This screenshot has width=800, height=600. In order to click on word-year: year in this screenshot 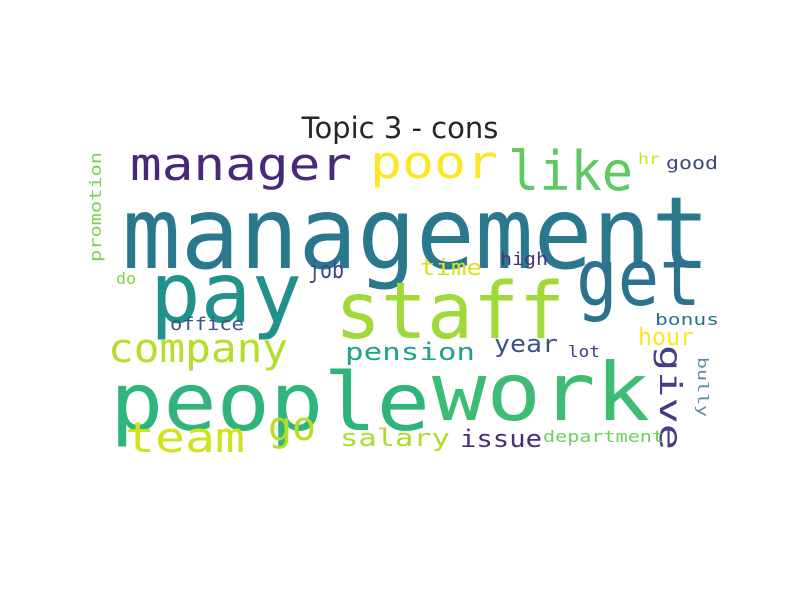, I will do `click(526, 344)`.